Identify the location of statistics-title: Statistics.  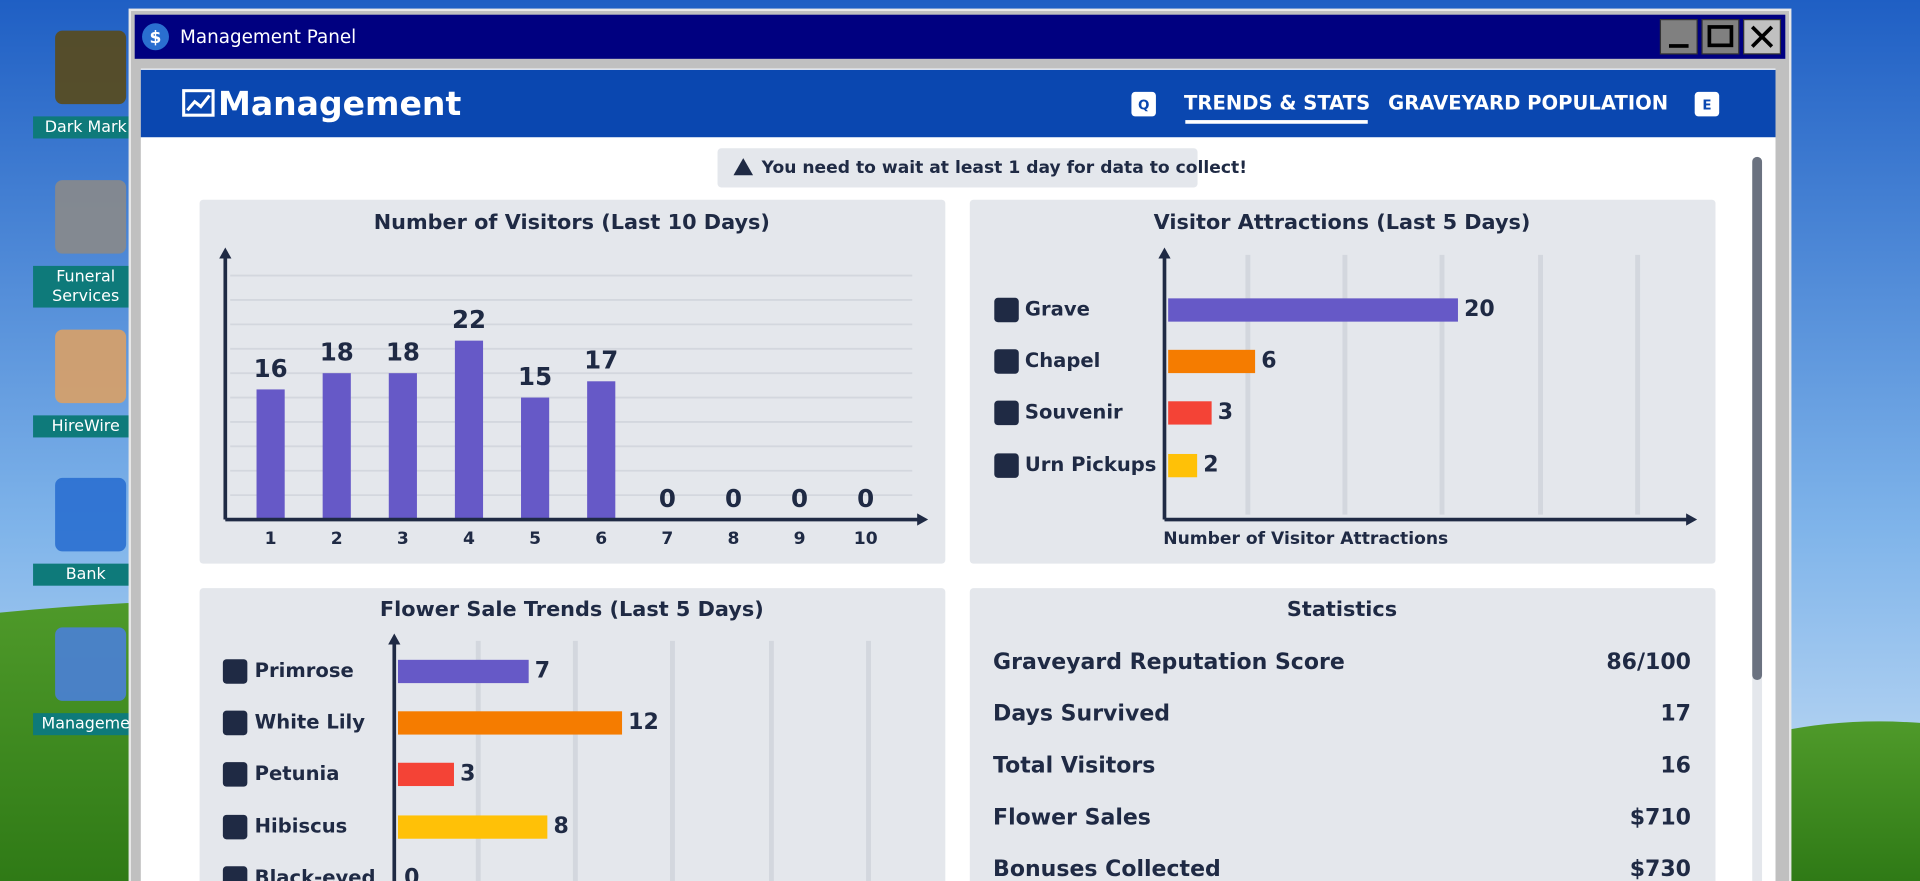
(1342, 609).